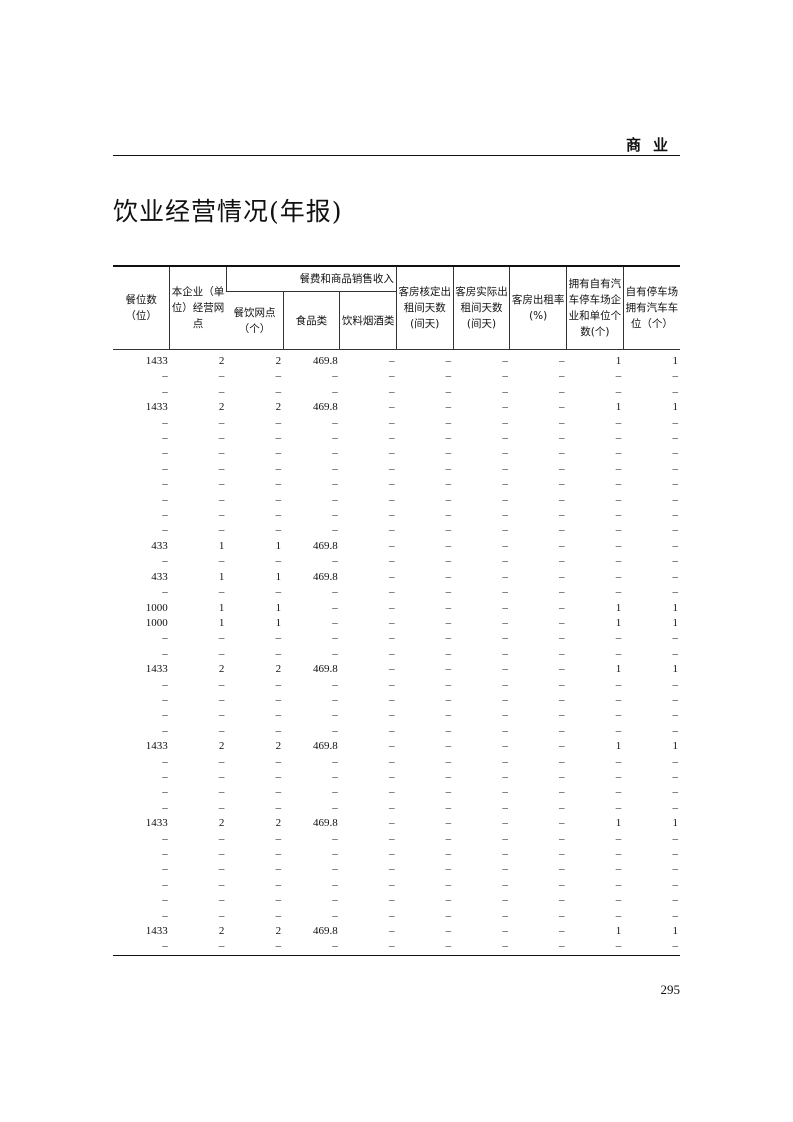 The image size is (793, 1122). I want to click on header-room-days-actual: 客房实际出租间天数(间天), so click(481, 307).